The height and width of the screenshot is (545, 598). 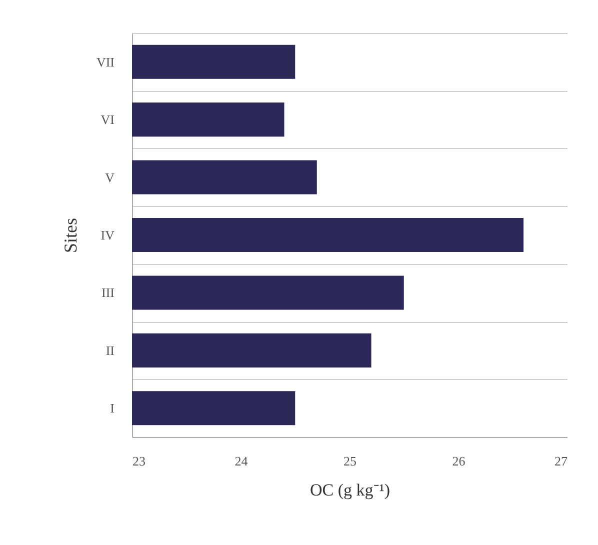 What do you see at coordinates (561, 461) in the screenshot?
I see `x-tick-label: 27` at bounding box center [561, 461].